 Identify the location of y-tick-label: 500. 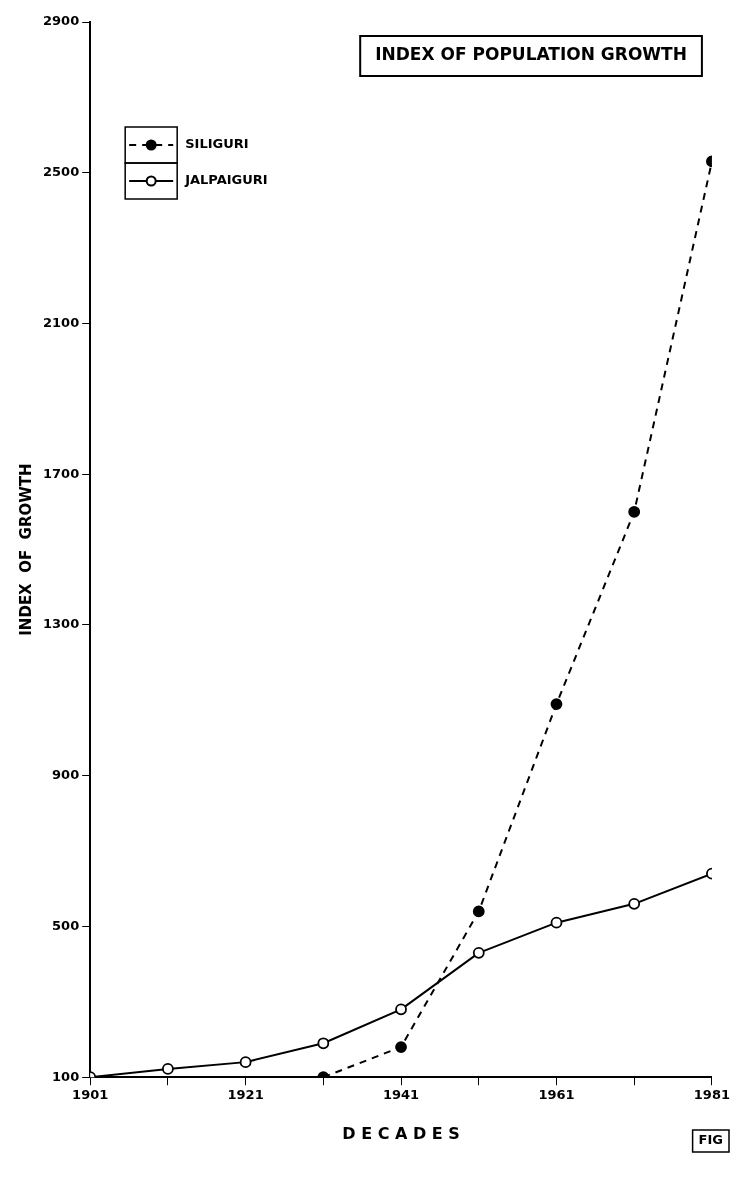
(66, 925).